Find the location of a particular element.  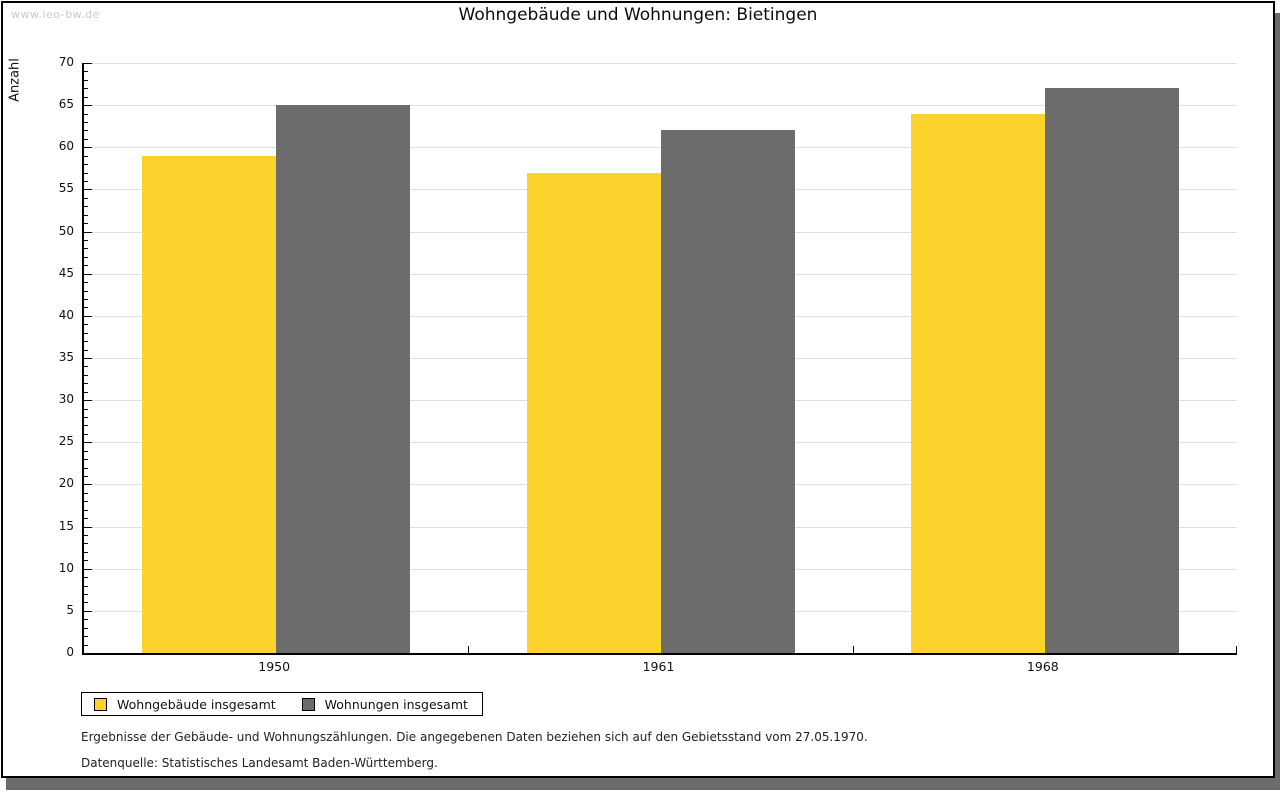

legend-item: Wohnungen insgesamt is located at coordinates (384, 704).